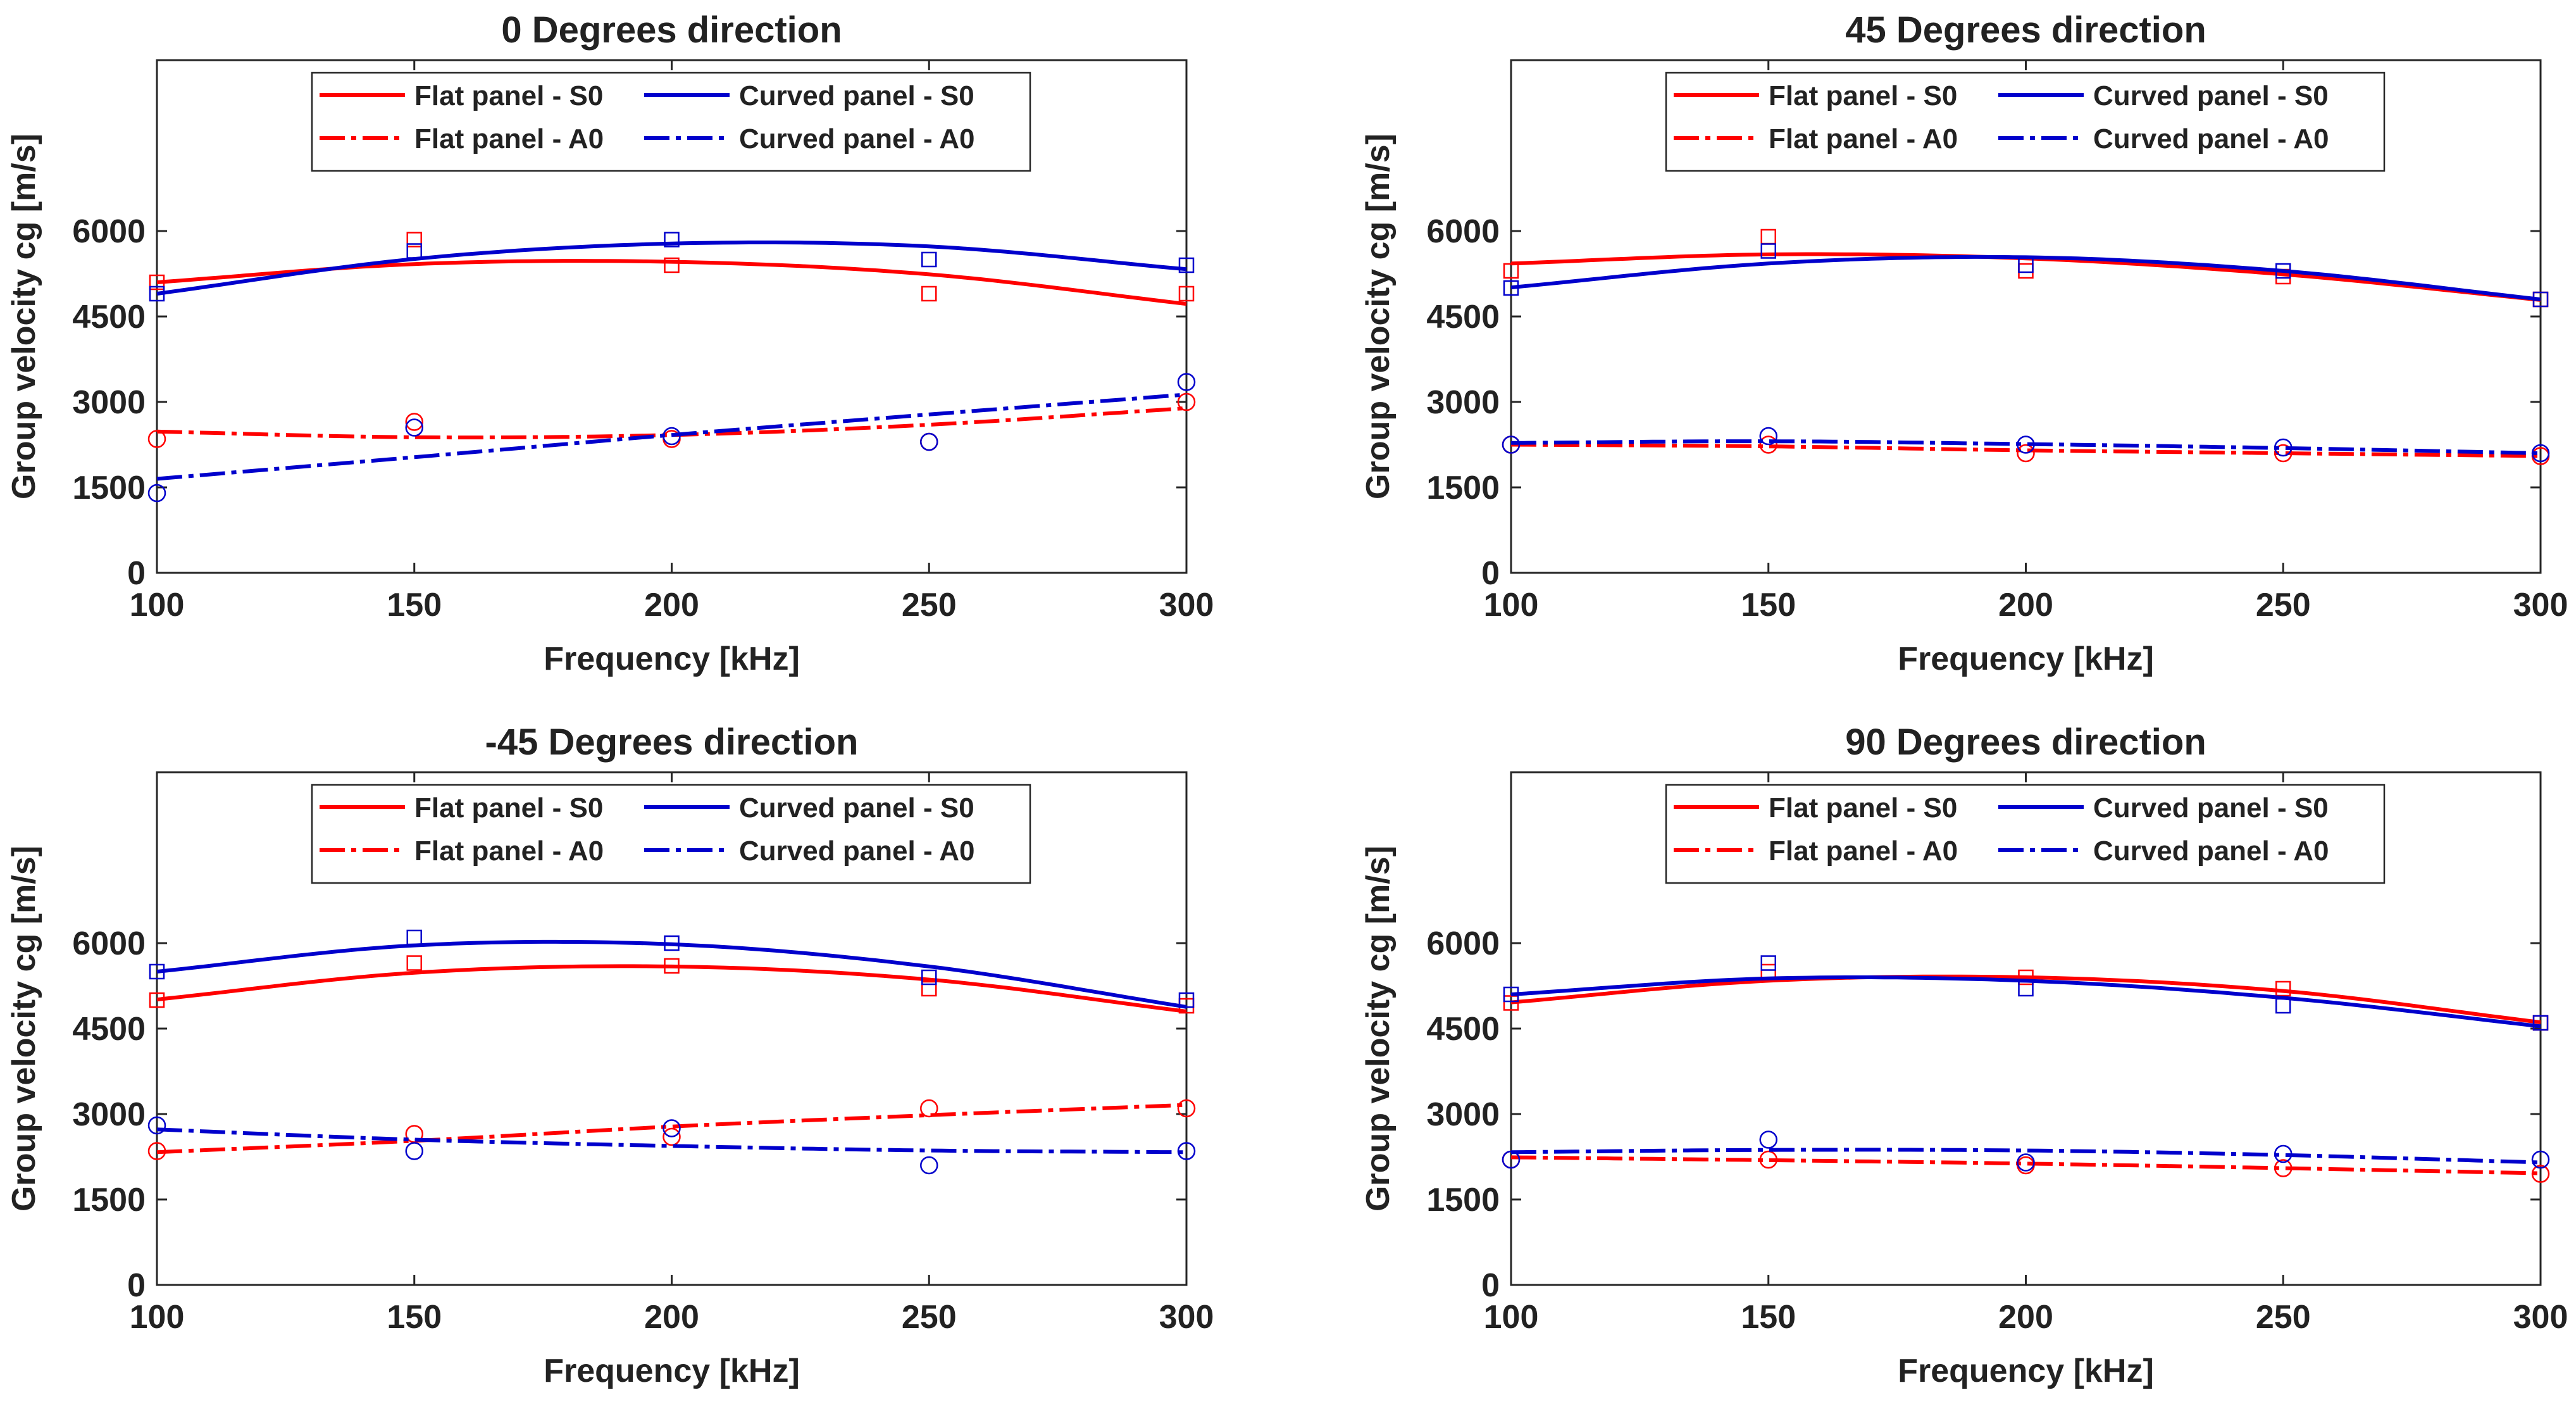 Image resolution: width=2576 pixels, height=1409 pixels. I want to click on y-tick-label: 6000, so click(109, 944).